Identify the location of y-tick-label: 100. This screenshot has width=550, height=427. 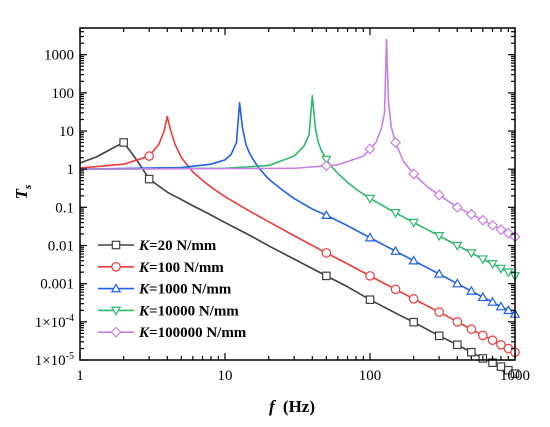
(63, 94).